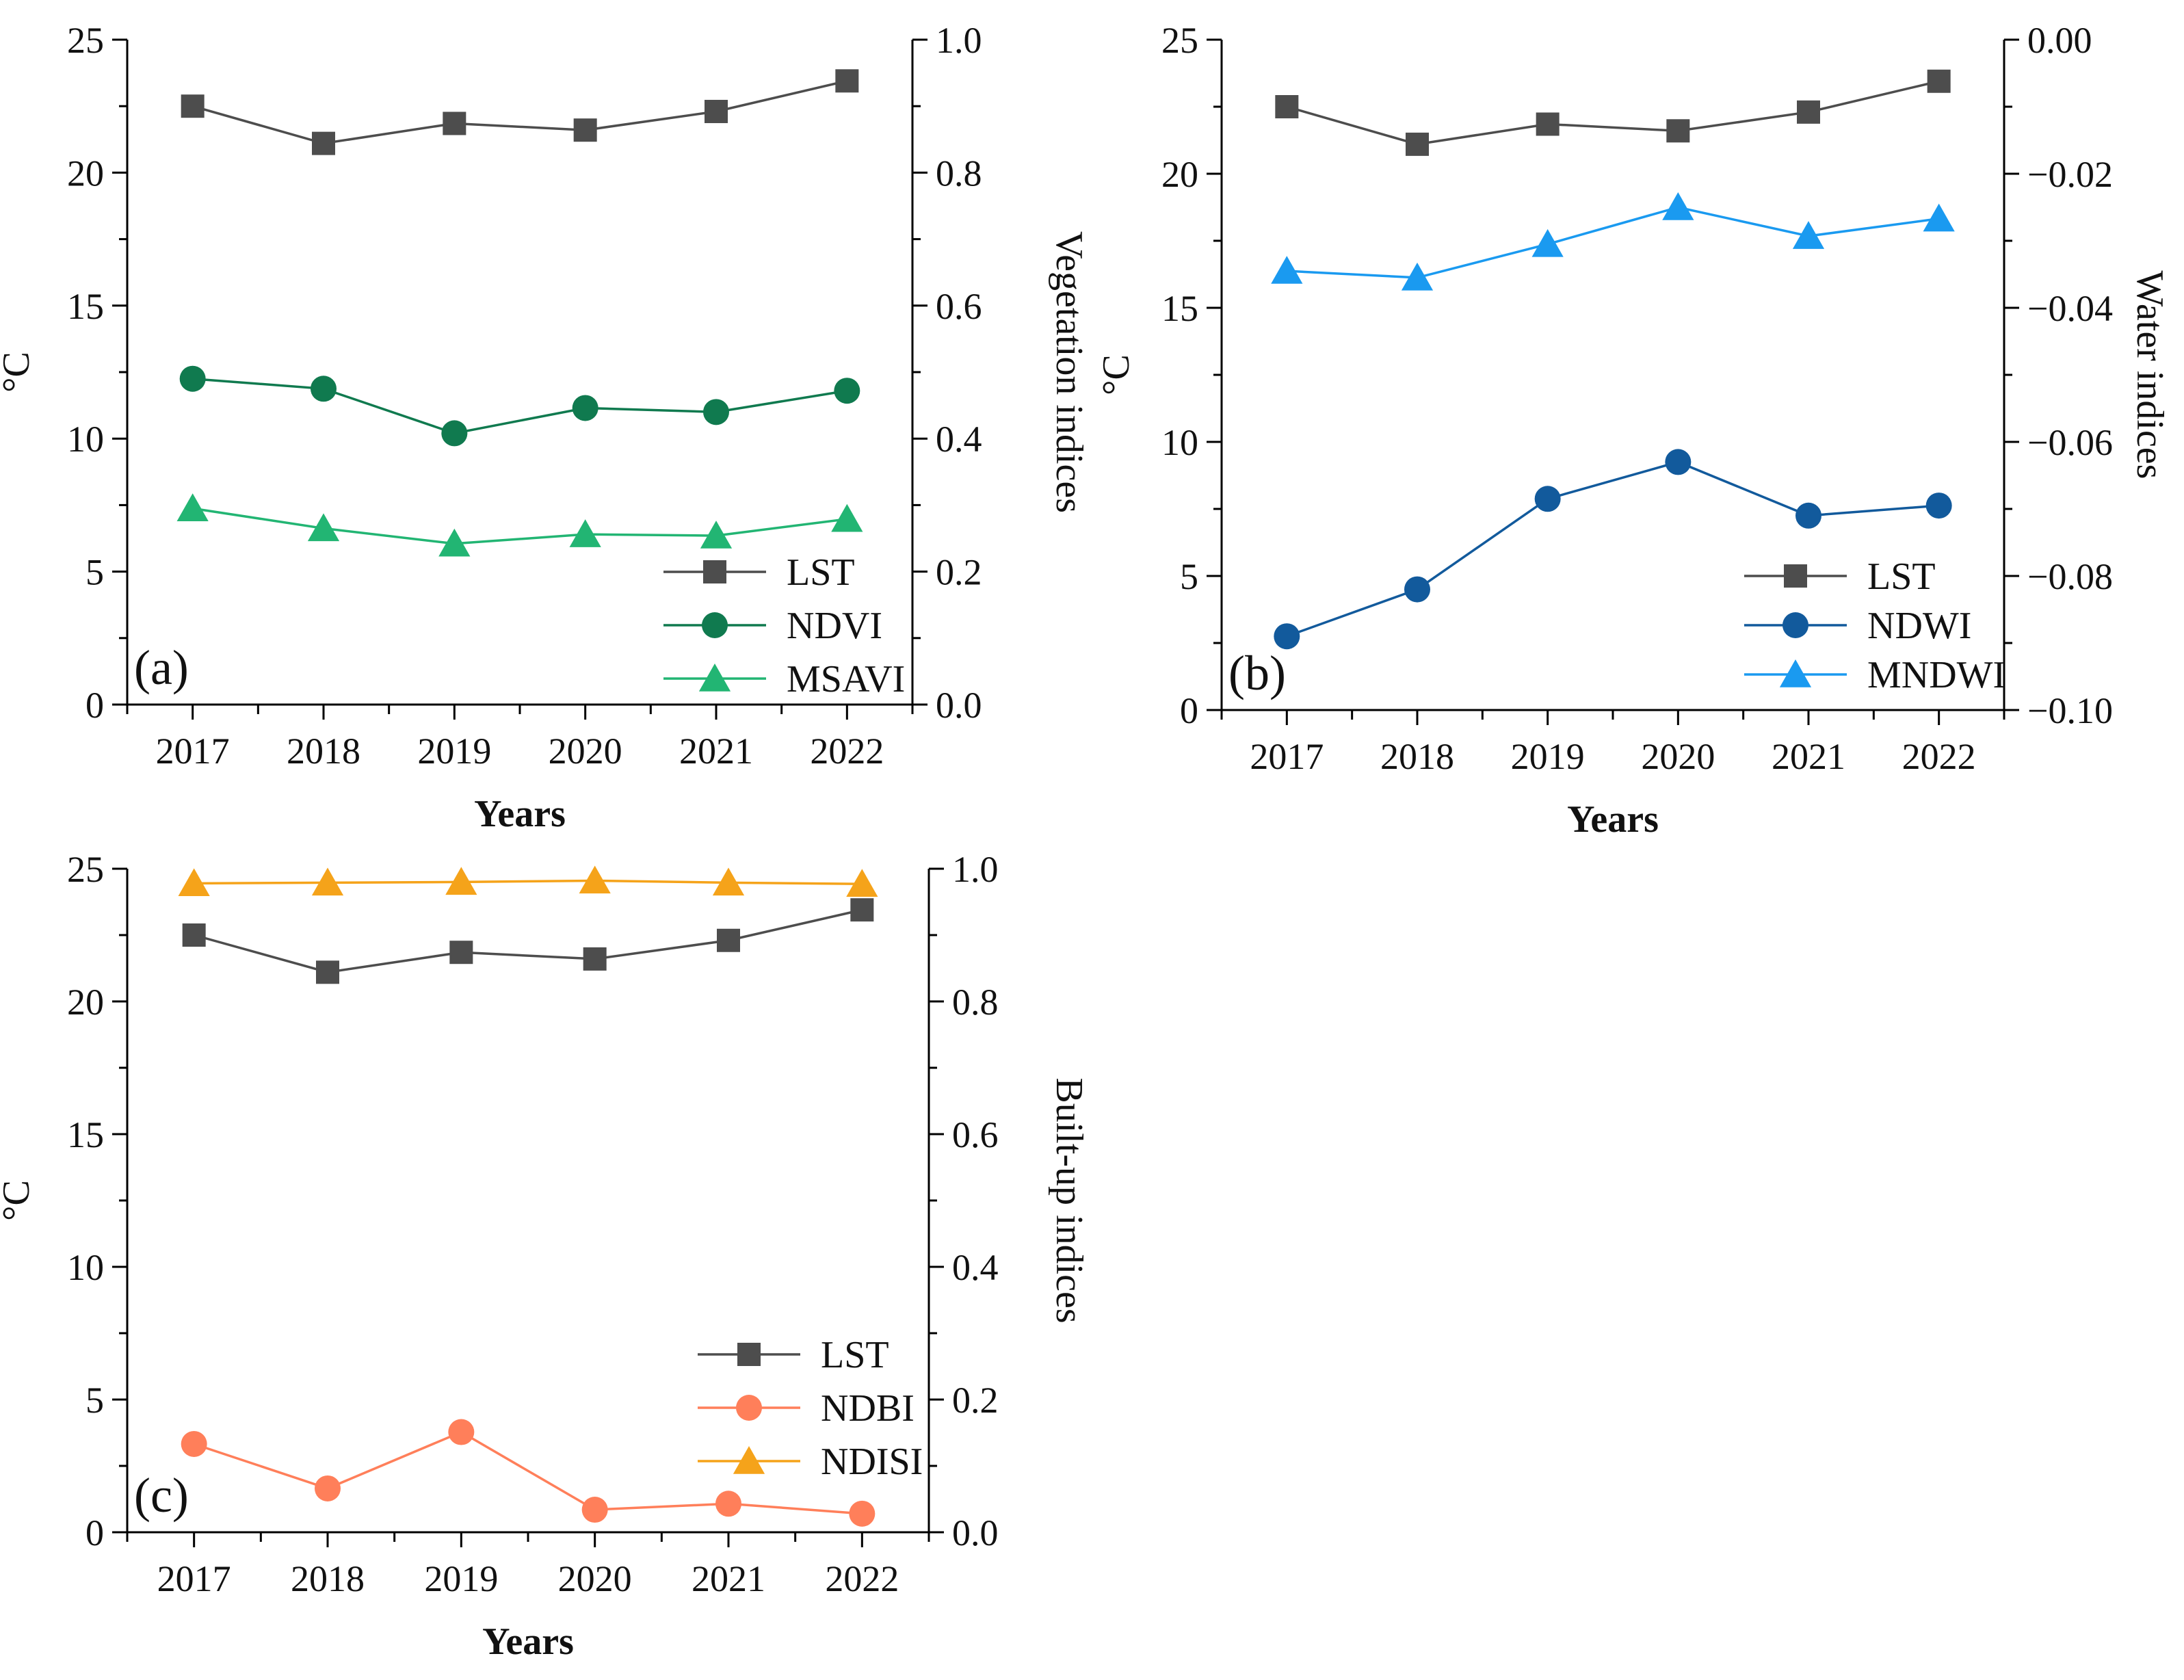  I want to click on x-tick-label: 2021, so click(716, 751).